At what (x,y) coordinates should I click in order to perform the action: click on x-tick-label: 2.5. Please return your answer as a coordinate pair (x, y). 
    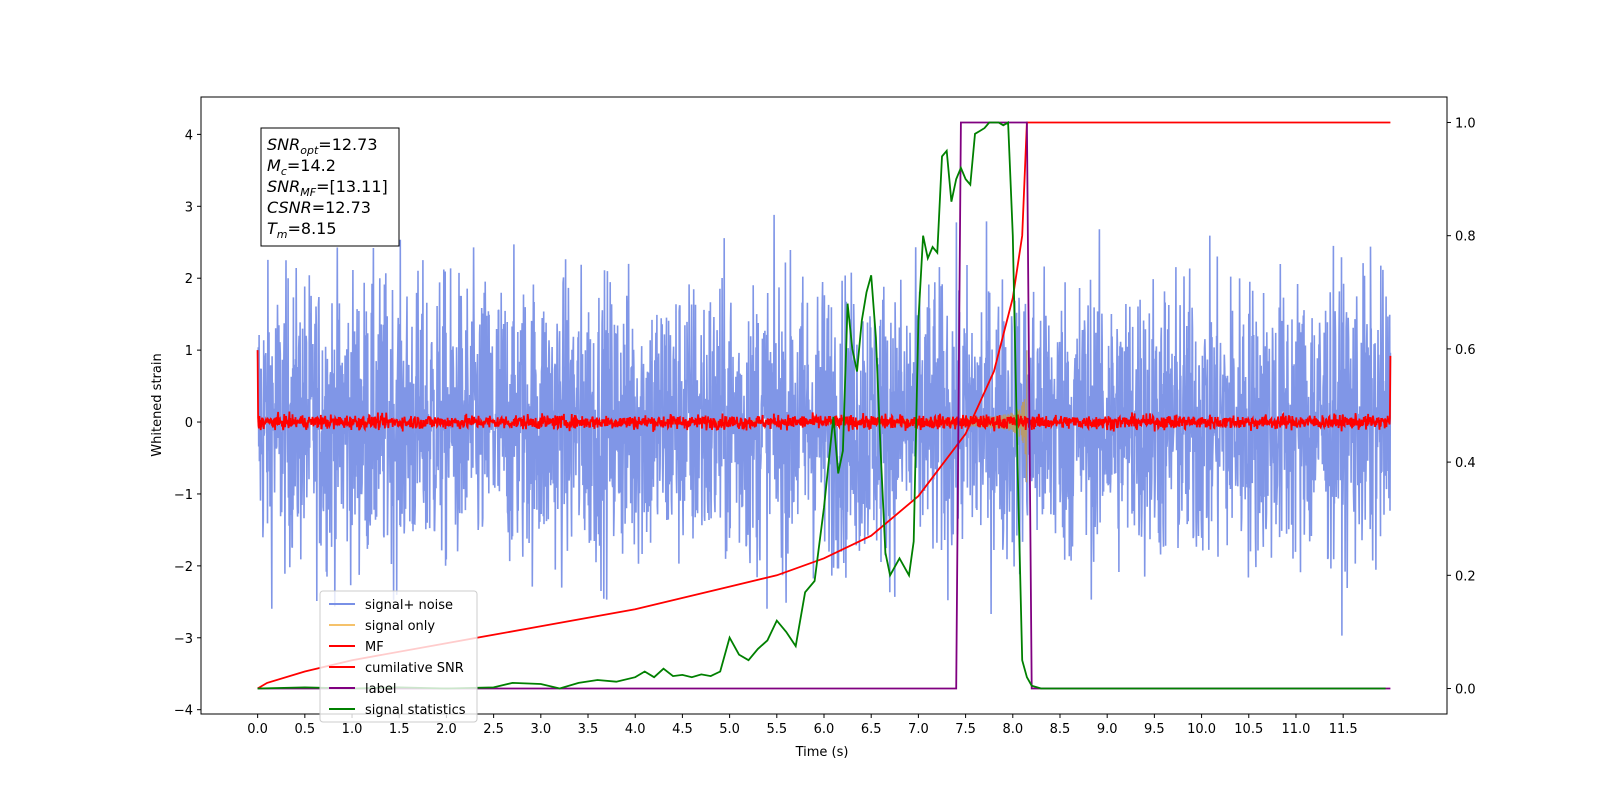
    Looking at the image, I should click on (493, 729).